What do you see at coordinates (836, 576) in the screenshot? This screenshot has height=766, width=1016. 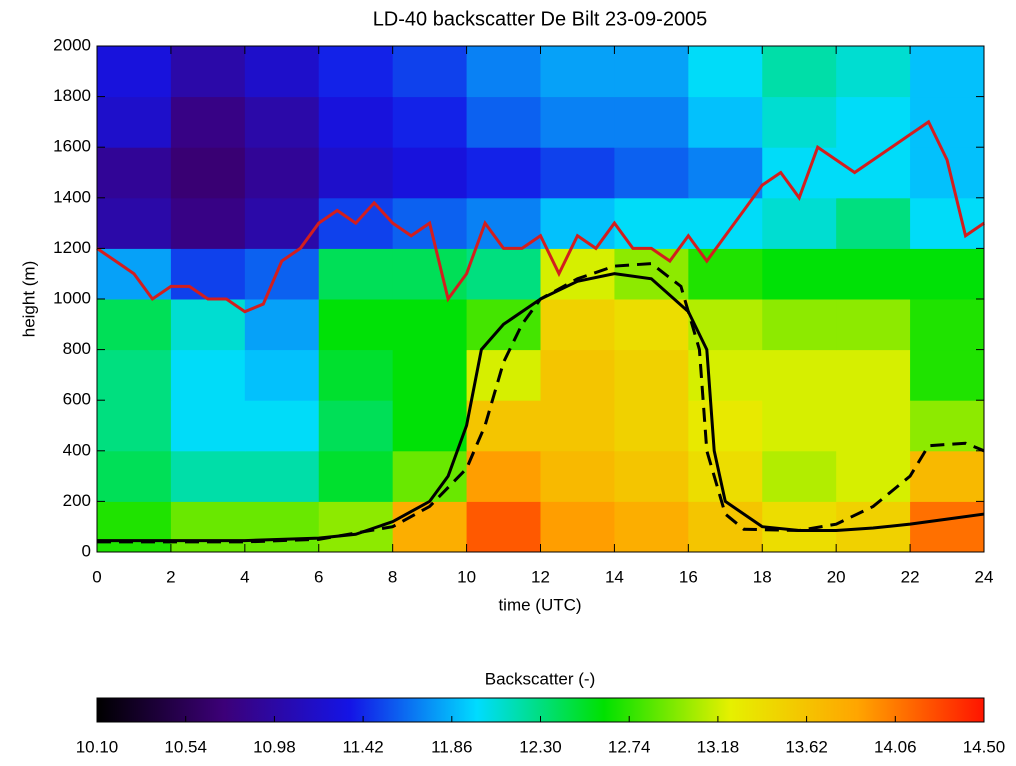 I see `x-tick-label: 20` at bounding box center [836, 576].